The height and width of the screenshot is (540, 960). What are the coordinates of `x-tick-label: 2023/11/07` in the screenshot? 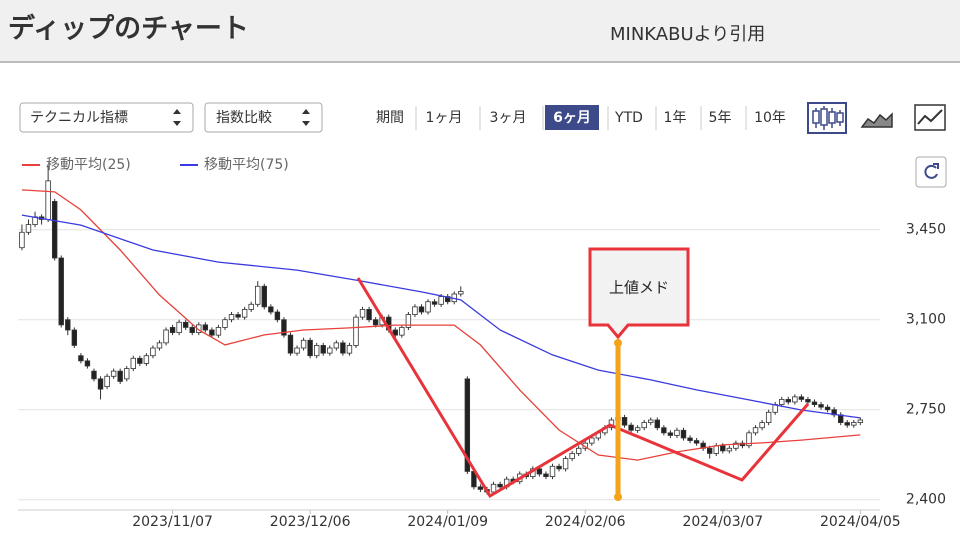 It's located at (172, 522).